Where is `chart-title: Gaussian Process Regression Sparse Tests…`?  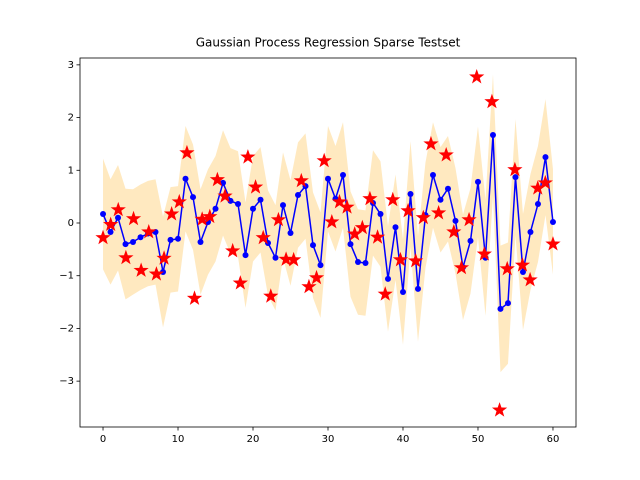 chart-title: Gaussian Process Regression Sparse Tests… is located at coordinates (328, 43).